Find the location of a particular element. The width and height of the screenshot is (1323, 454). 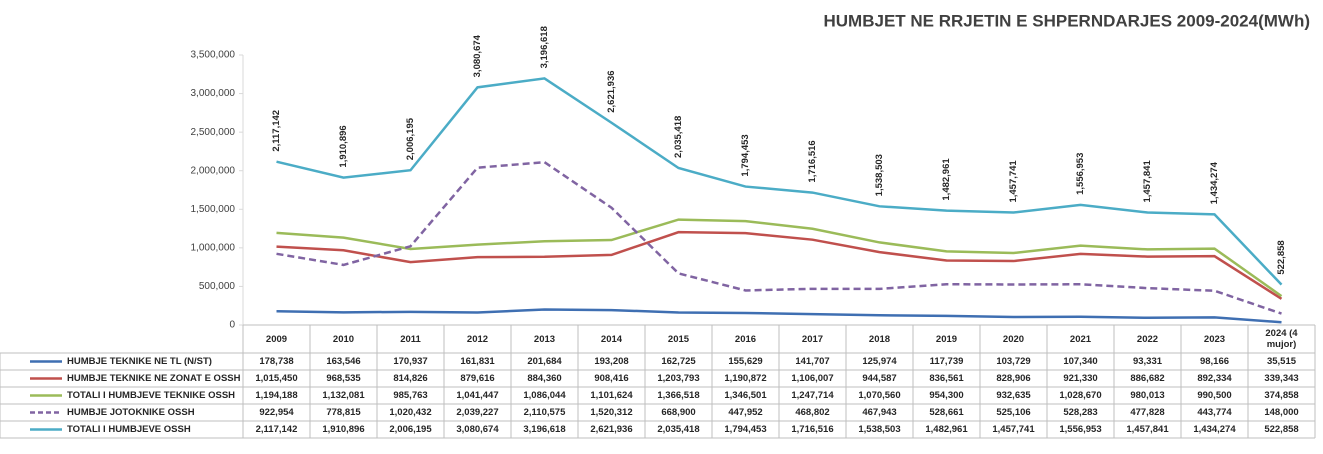

data-label: 1,457,741 is located at coordinates (1013, 181).